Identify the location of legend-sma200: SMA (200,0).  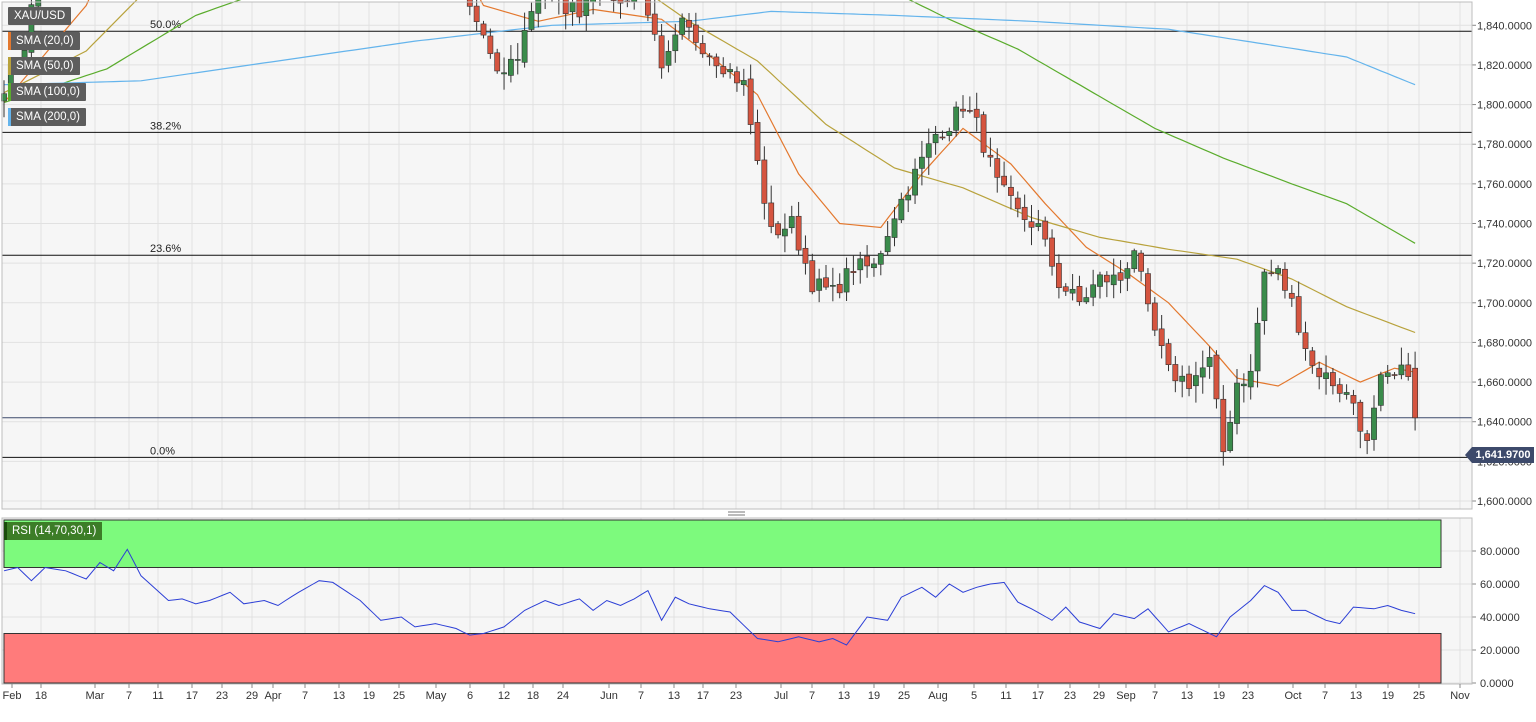
(47, 117).